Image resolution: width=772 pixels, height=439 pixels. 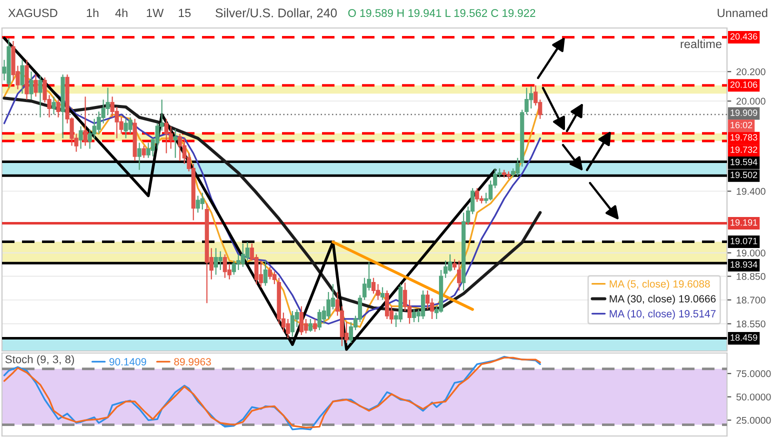 I want to click on ref-line-label: 19.191, so click(x=744, y=222).